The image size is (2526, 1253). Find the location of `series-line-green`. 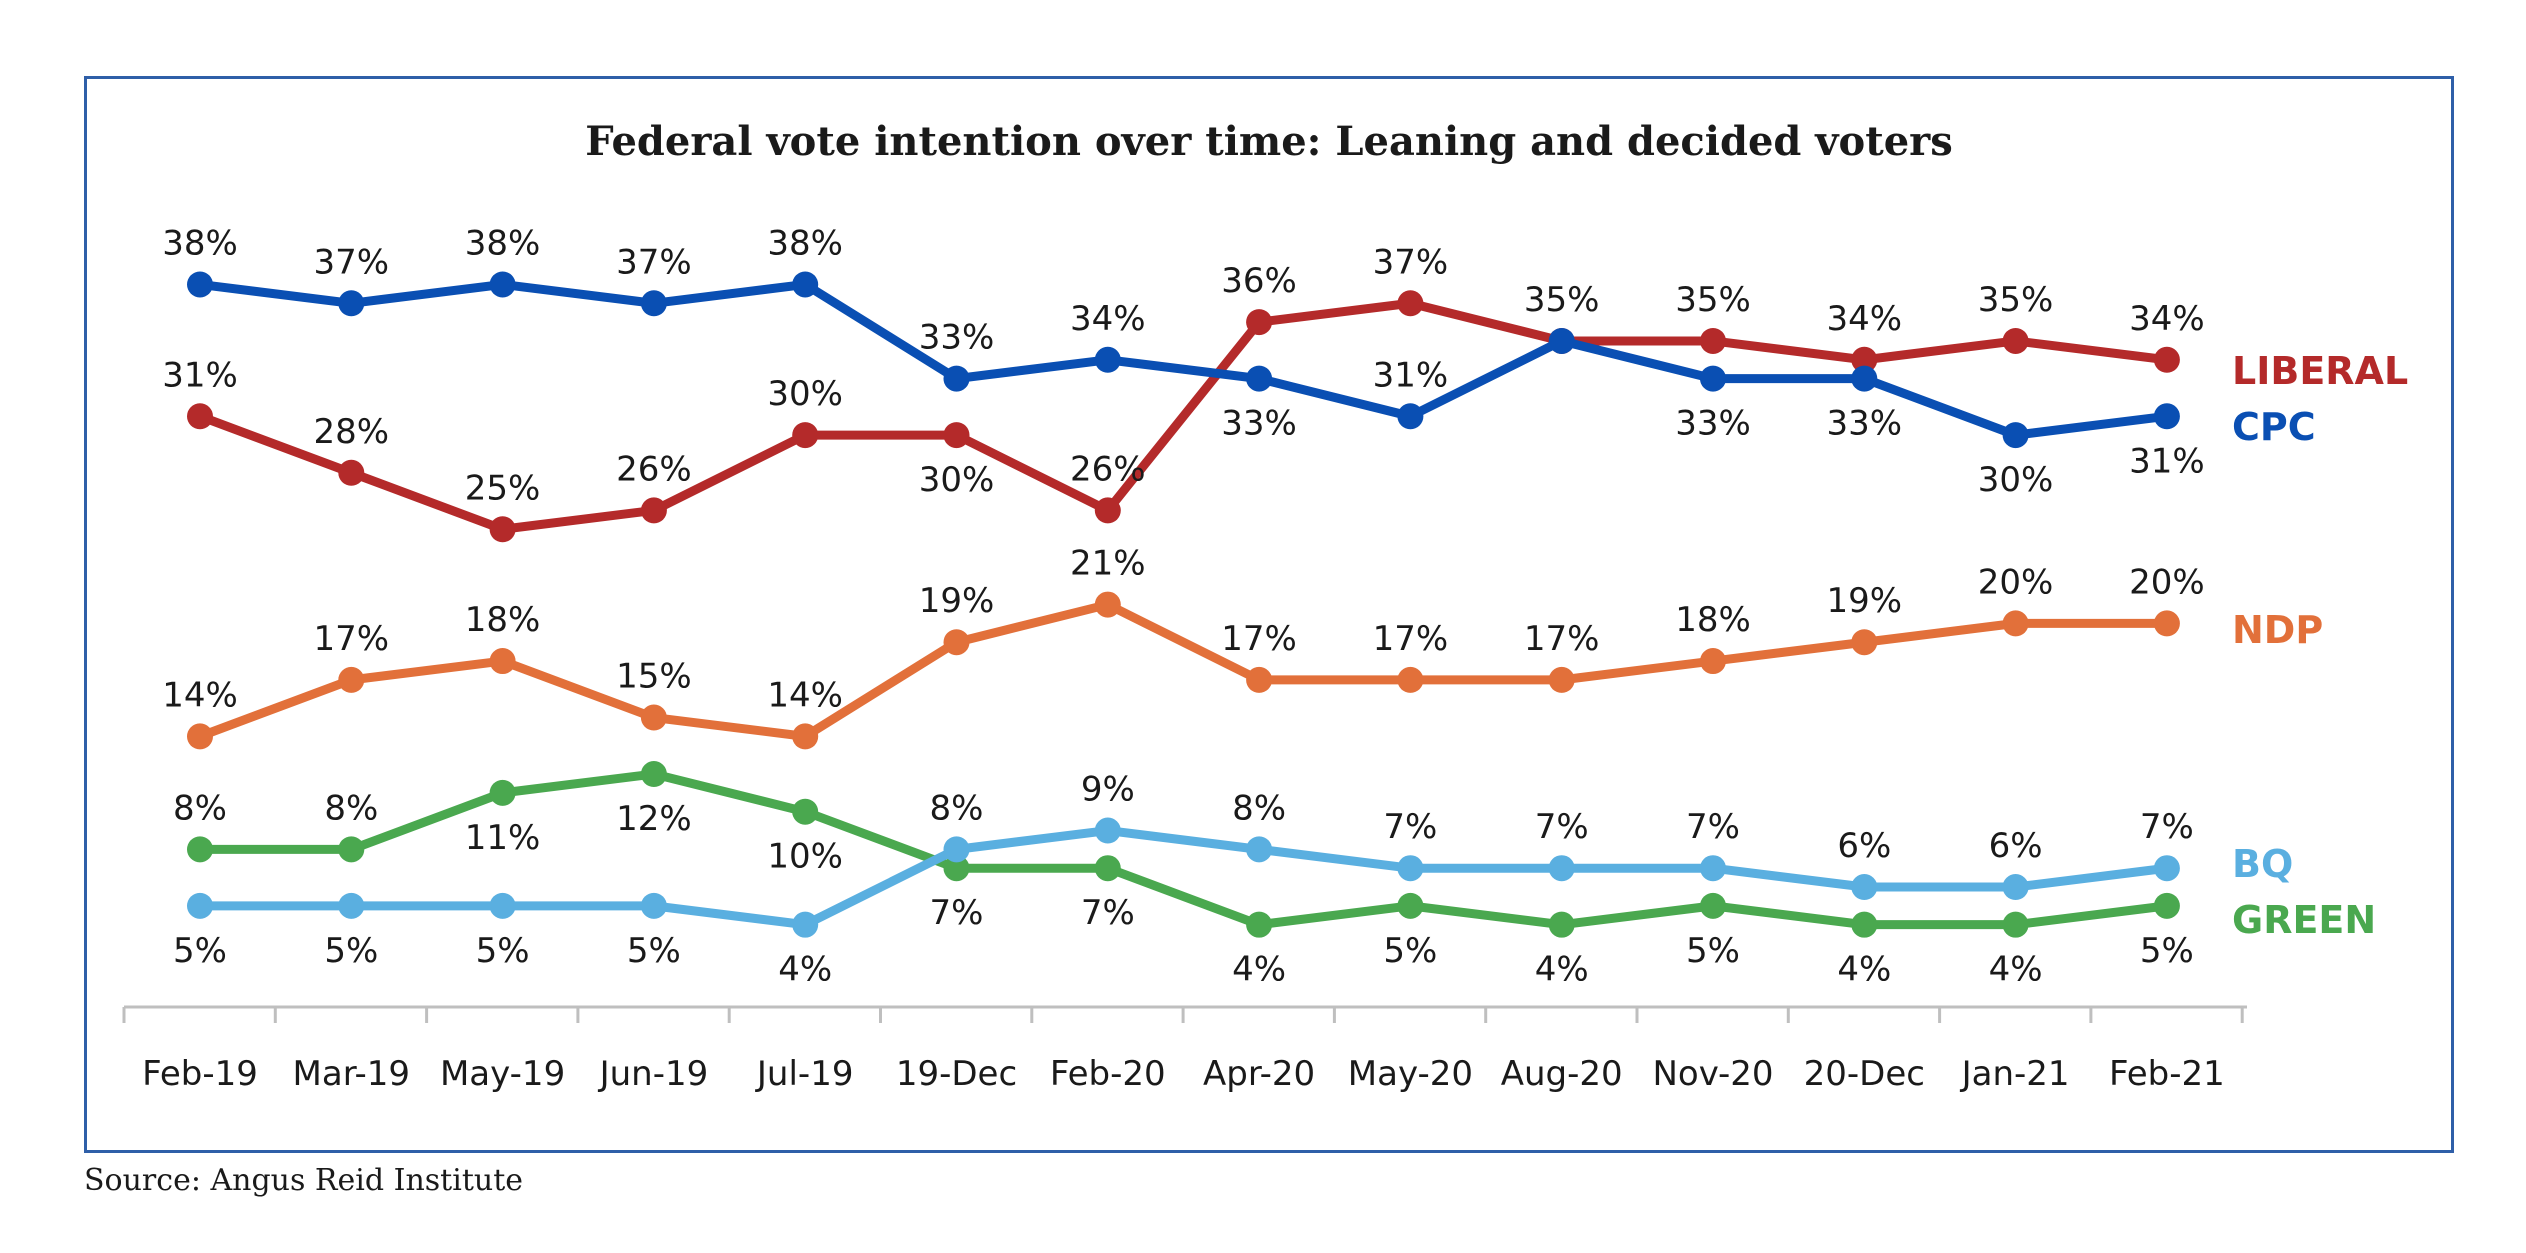

series-line-green is located at coordinates (1183, 849).